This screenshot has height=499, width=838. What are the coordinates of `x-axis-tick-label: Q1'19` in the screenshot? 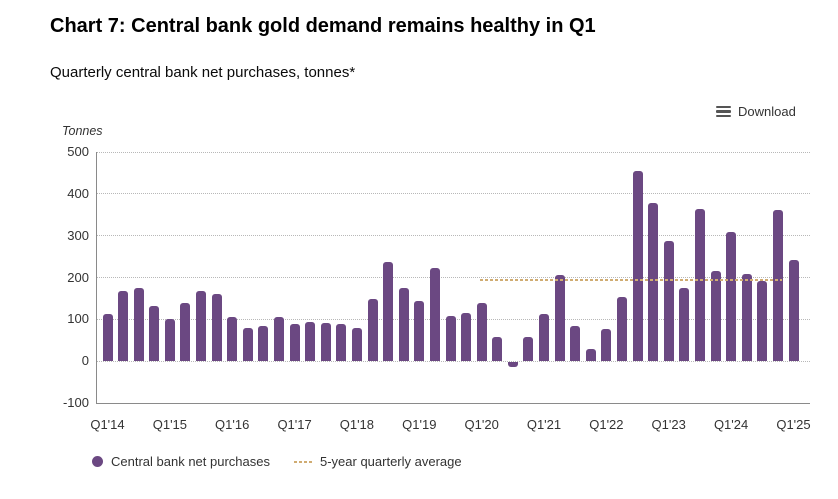 It's located at (419, 424).